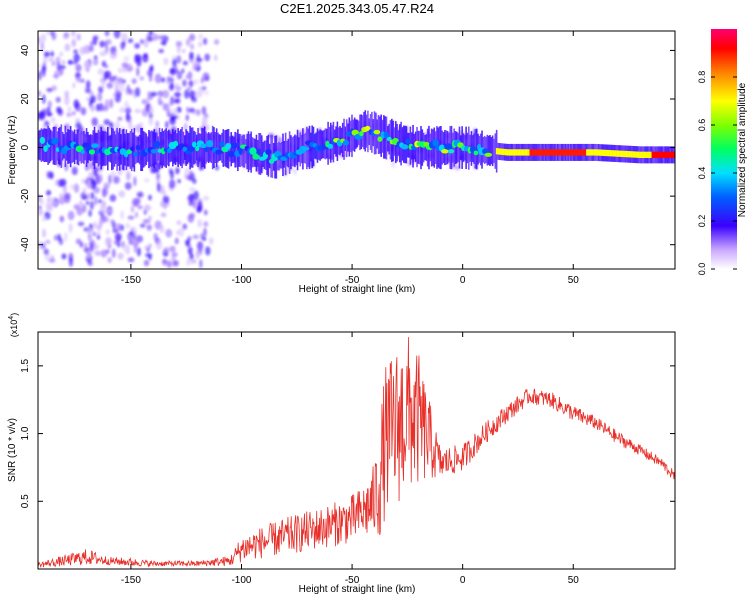 The width and height of the screenshot is (750, 600). I want to click on spectrogram-ytick-label: -40, so click(25, 244).